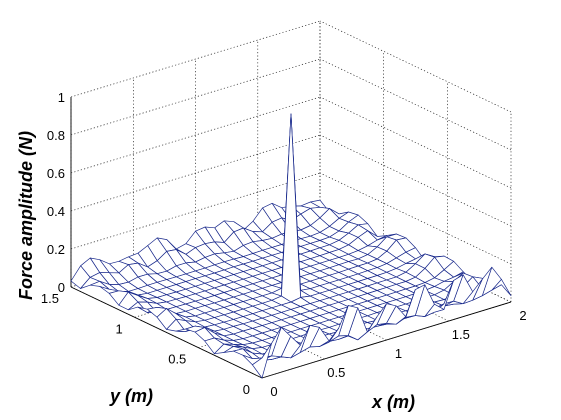  Describe the element at coordinates (166, 332) in the screenshot. I see `y-axis-line` at that location.